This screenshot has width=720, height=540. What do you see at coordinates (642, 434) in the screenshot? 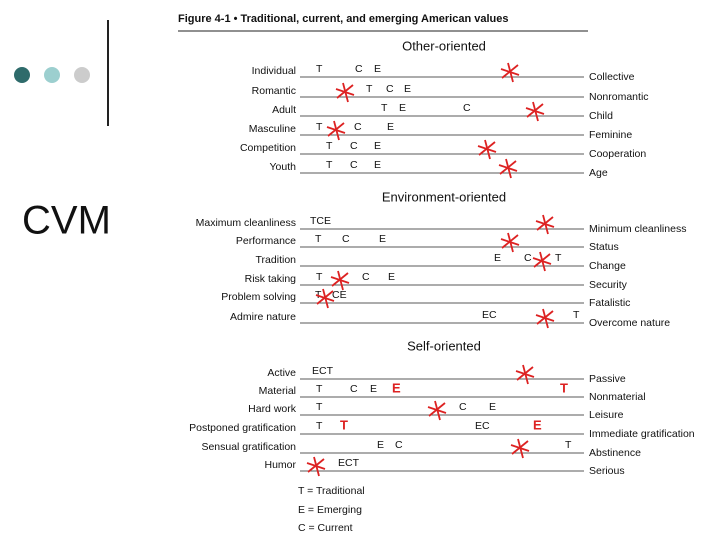
I see `right-label: Immediate gratification` at bounding box center [642, 434].